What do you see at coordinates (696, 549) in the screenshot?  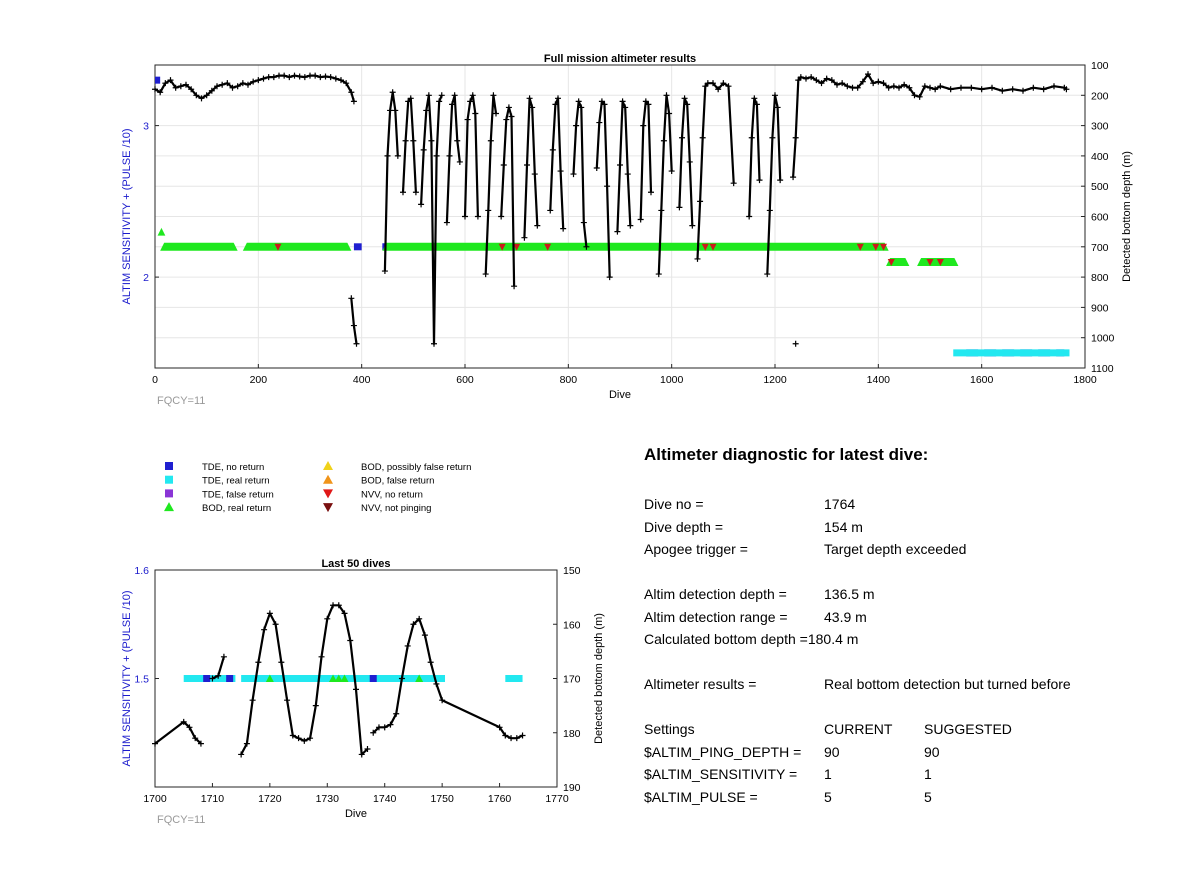 I see `apogee-label: Apogee trigger =` at bounding box center [696, 549].